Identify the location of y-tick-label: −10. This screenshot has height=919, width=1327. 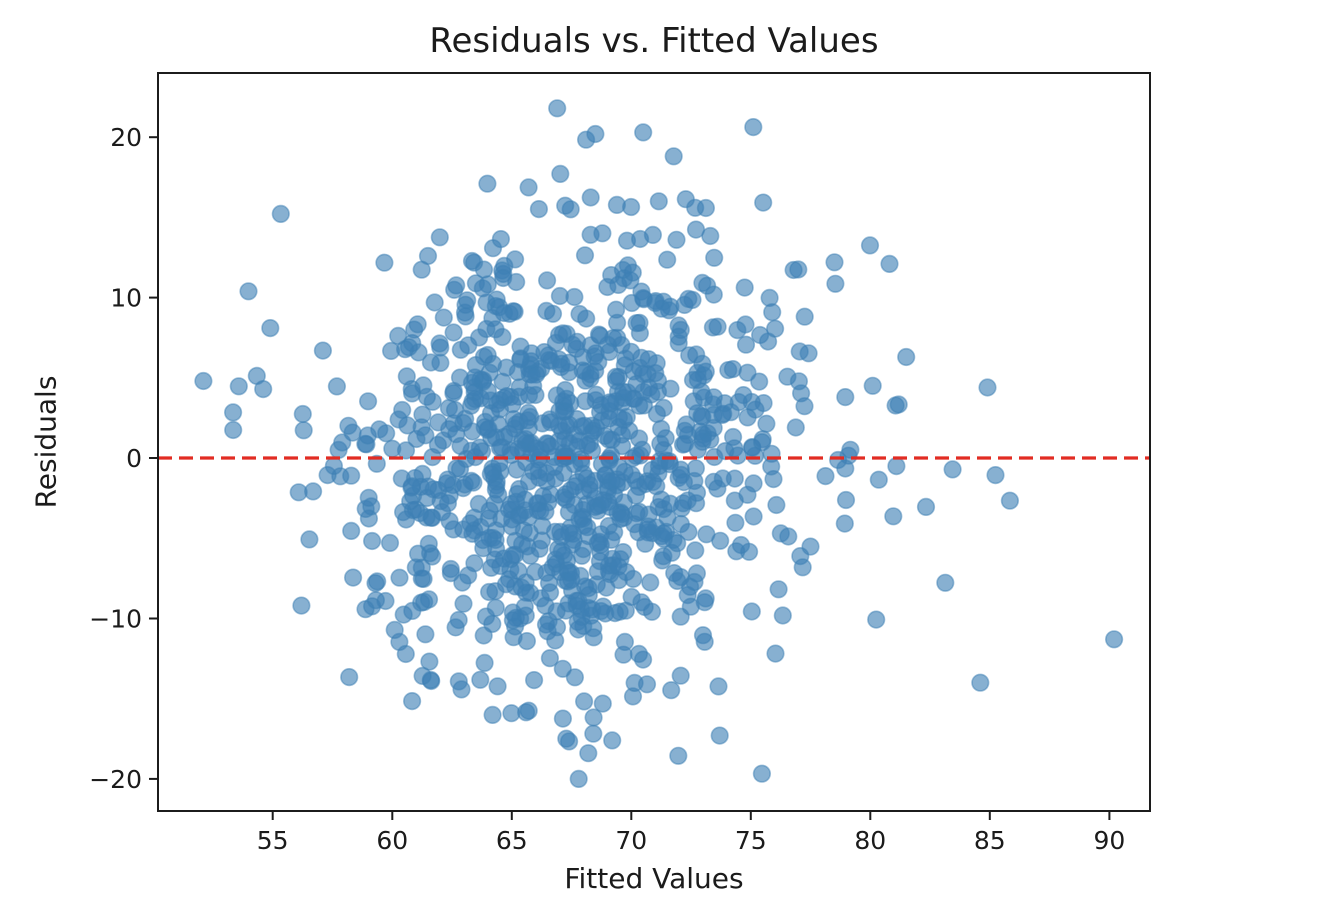
(115, 619).